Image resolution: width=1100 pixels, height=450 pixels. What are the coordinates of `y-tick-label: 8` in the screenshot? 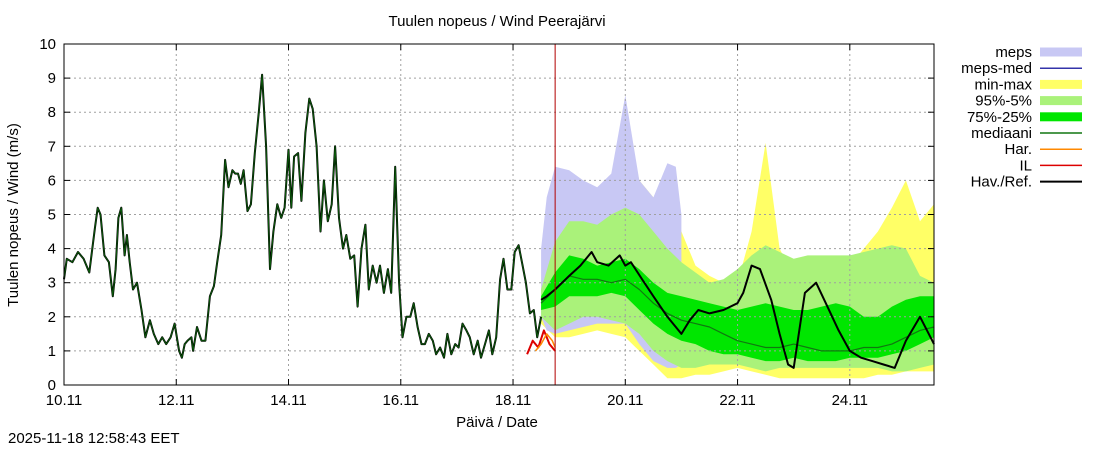 It's located at (52, 112).